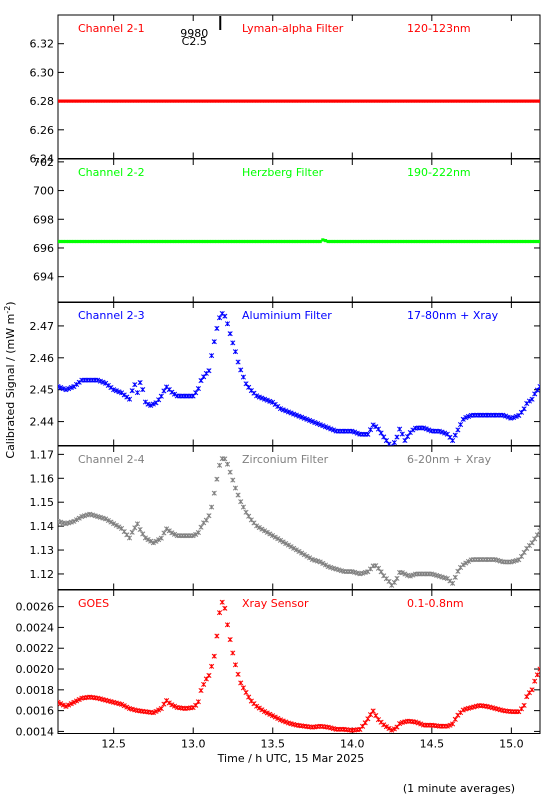 This screenshot has width=550, height=800. Describe the element at coordinates (35, 711) in the screenshot. I see `y-tick-label: 0.0016` at that location.